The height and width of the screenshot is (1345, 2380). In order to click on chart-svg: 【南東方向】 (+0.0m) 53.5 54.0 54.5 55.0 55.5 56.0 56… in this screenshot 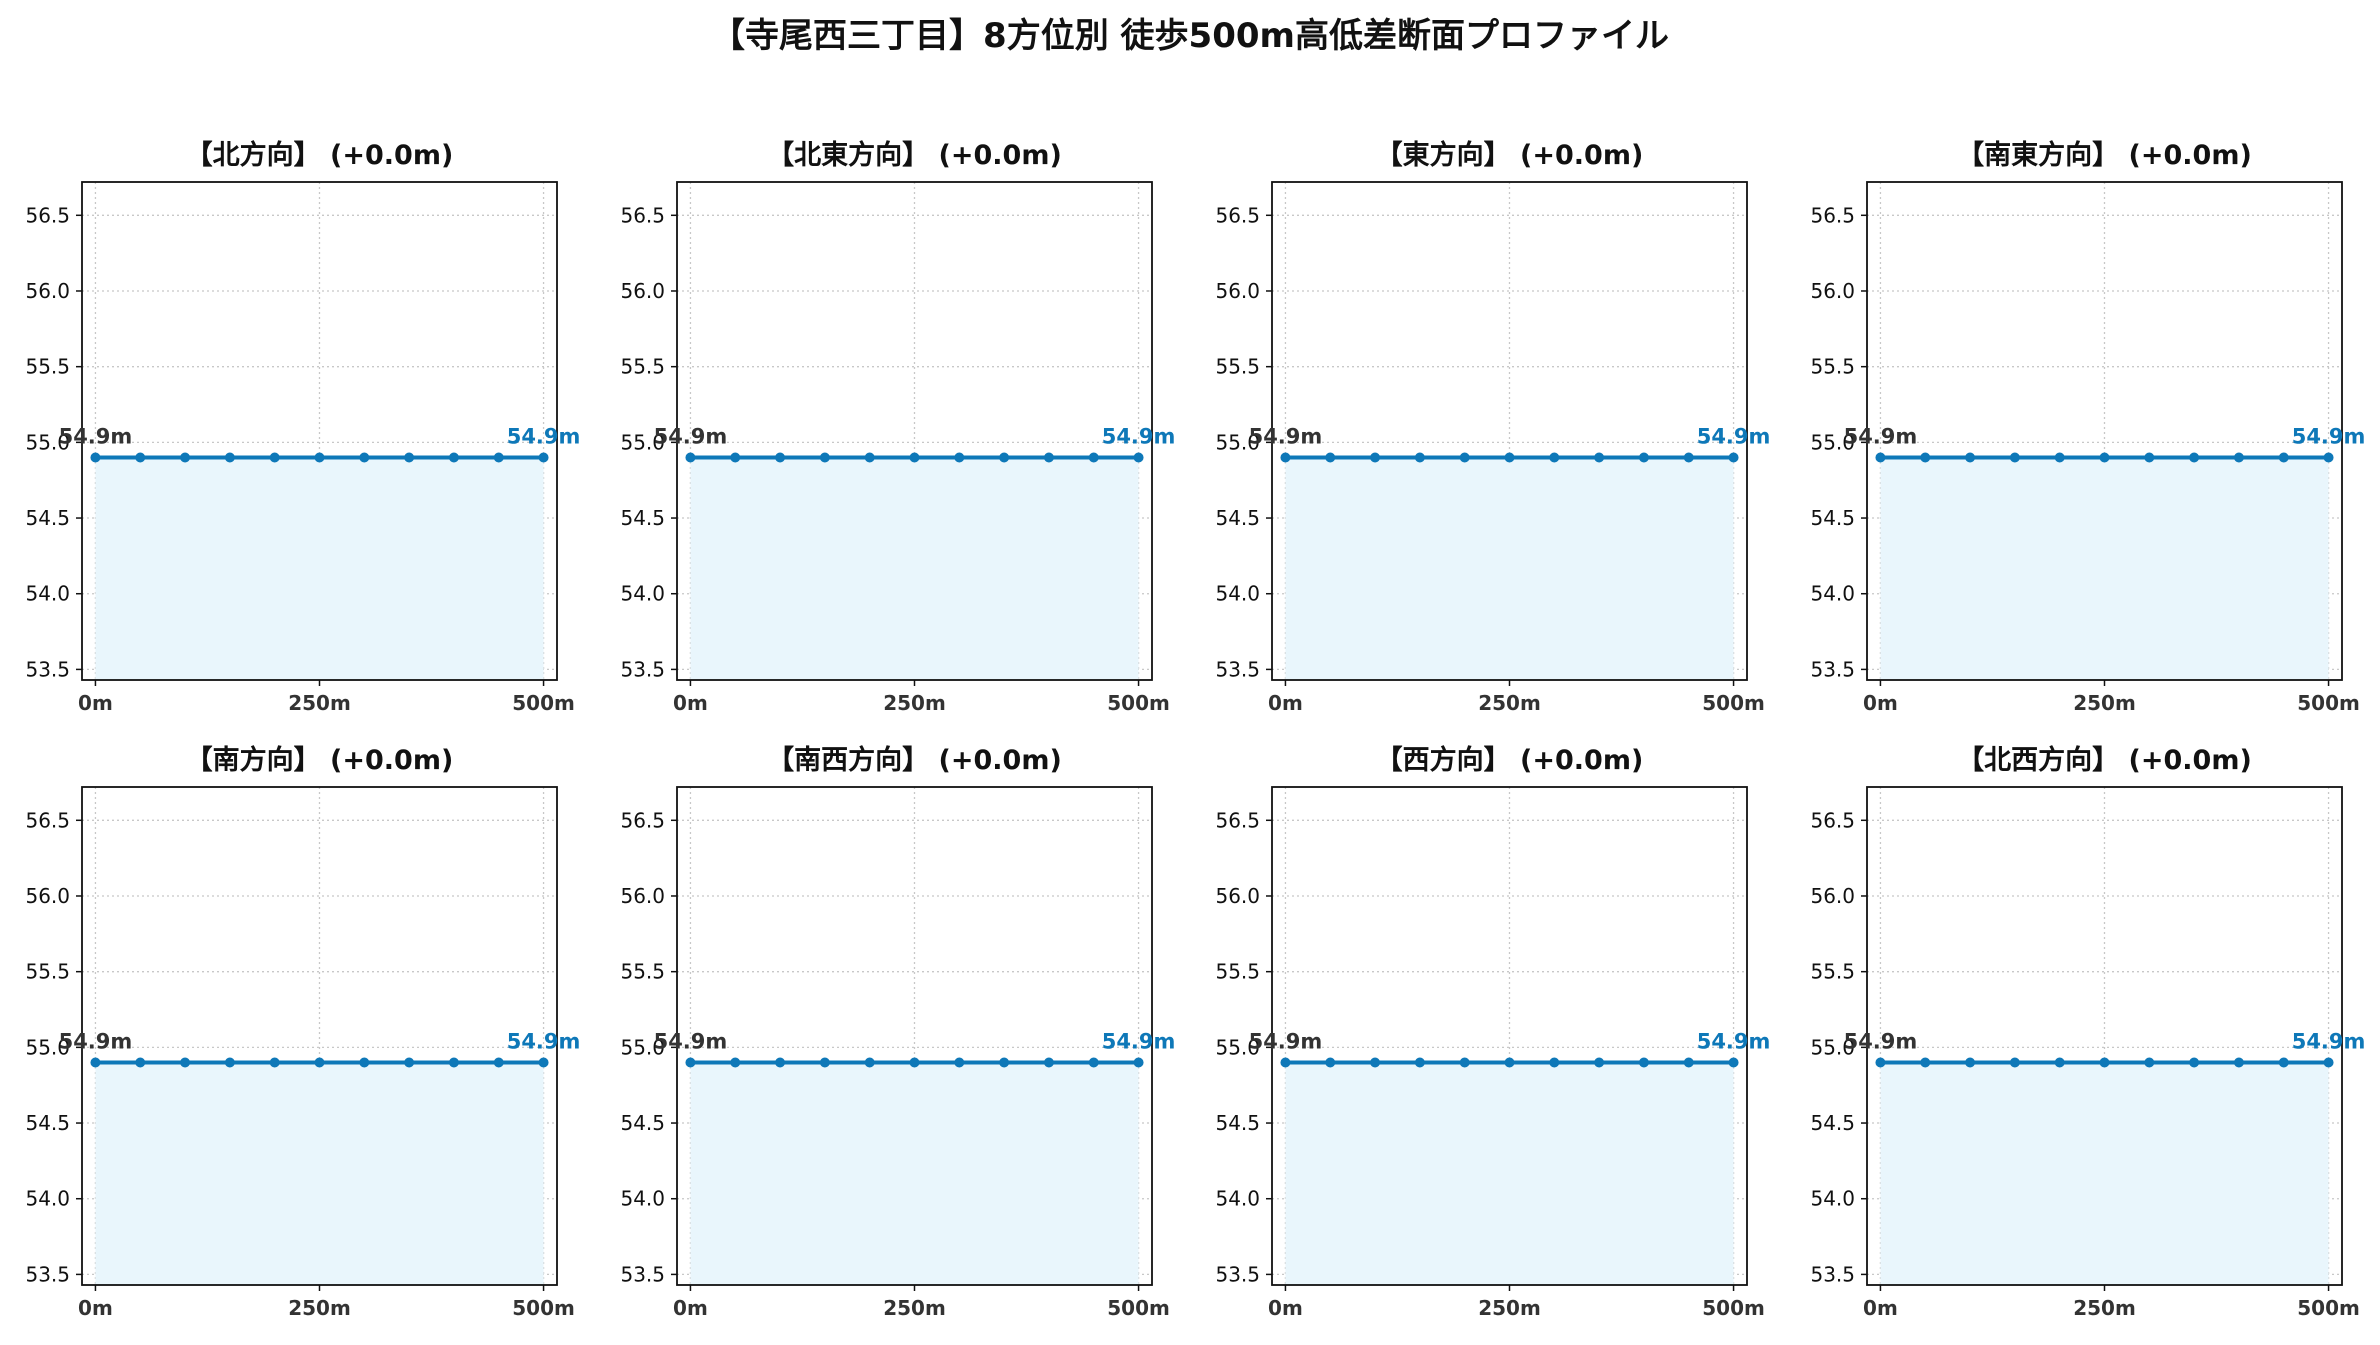, I will do `click(2088, 427)`.